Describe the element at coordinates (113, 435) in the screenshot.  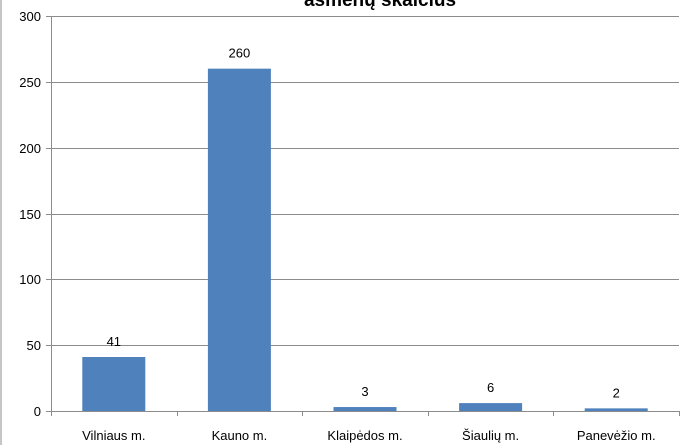
I see `x-category-label: Vilniaus m.` at that location.